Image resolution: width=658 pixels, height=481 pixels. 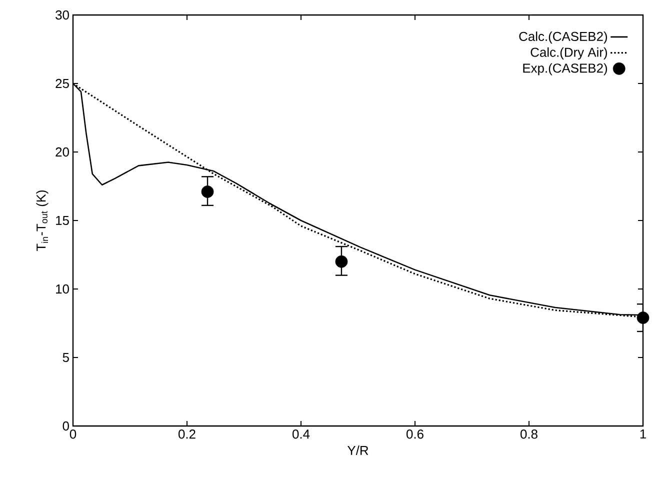 I want to click on x-tick-label: 1, so click(x=643, y=434).